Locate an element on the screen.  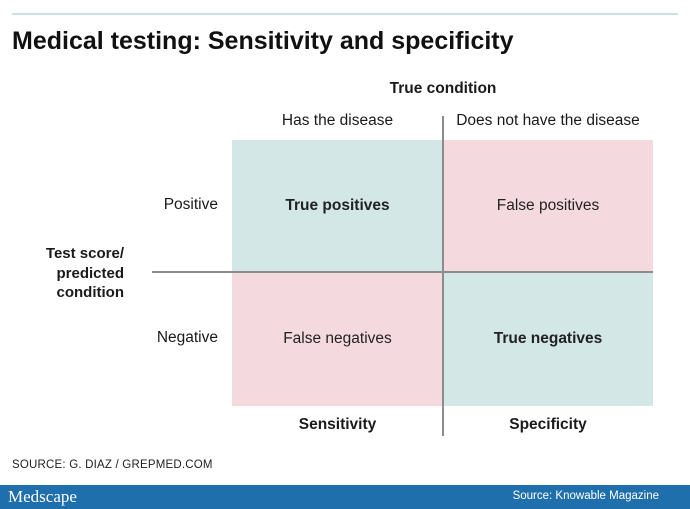
true-condition-heading: True condition is located at coordinates (443, 88).